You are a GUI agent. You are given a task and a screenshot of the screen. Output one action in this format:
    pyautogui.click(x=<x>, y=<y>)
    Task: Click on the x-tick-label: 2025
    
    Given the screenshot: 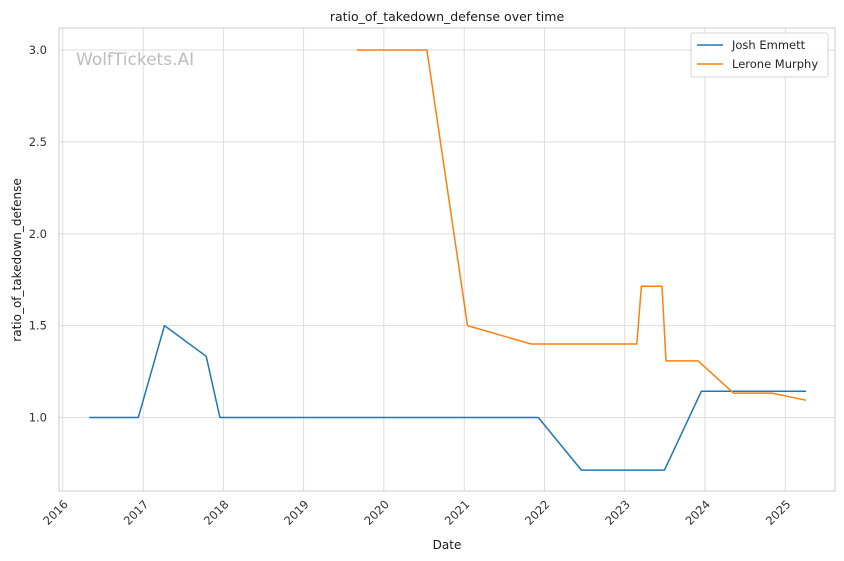 What is the action you would take?
    pyautogui.click(x=778, y=512)
    